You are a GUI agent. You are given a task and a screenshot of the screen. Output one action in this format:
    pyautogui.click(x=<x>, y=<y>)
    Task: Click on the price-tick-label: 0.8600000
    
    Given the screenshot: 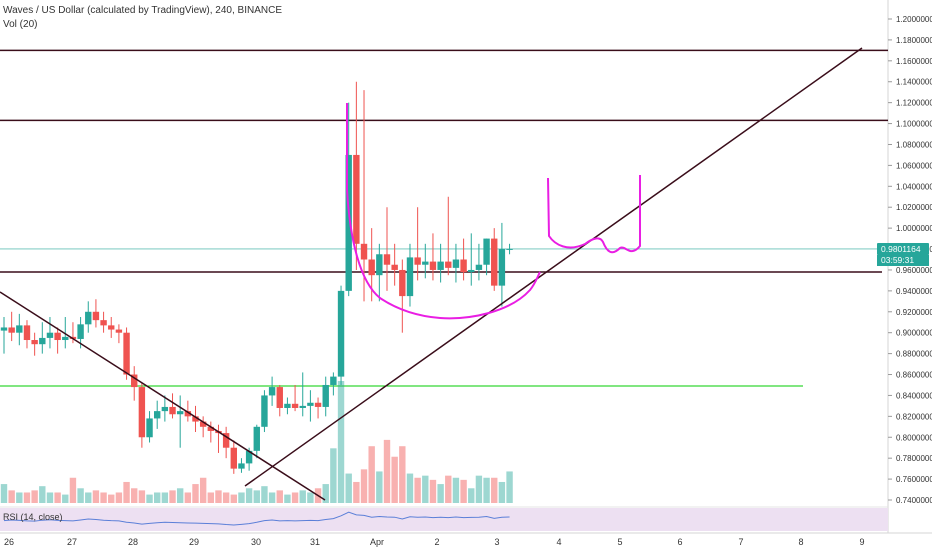 What is the action you would take?
    pyautogui.click(x=914, y=375)
    